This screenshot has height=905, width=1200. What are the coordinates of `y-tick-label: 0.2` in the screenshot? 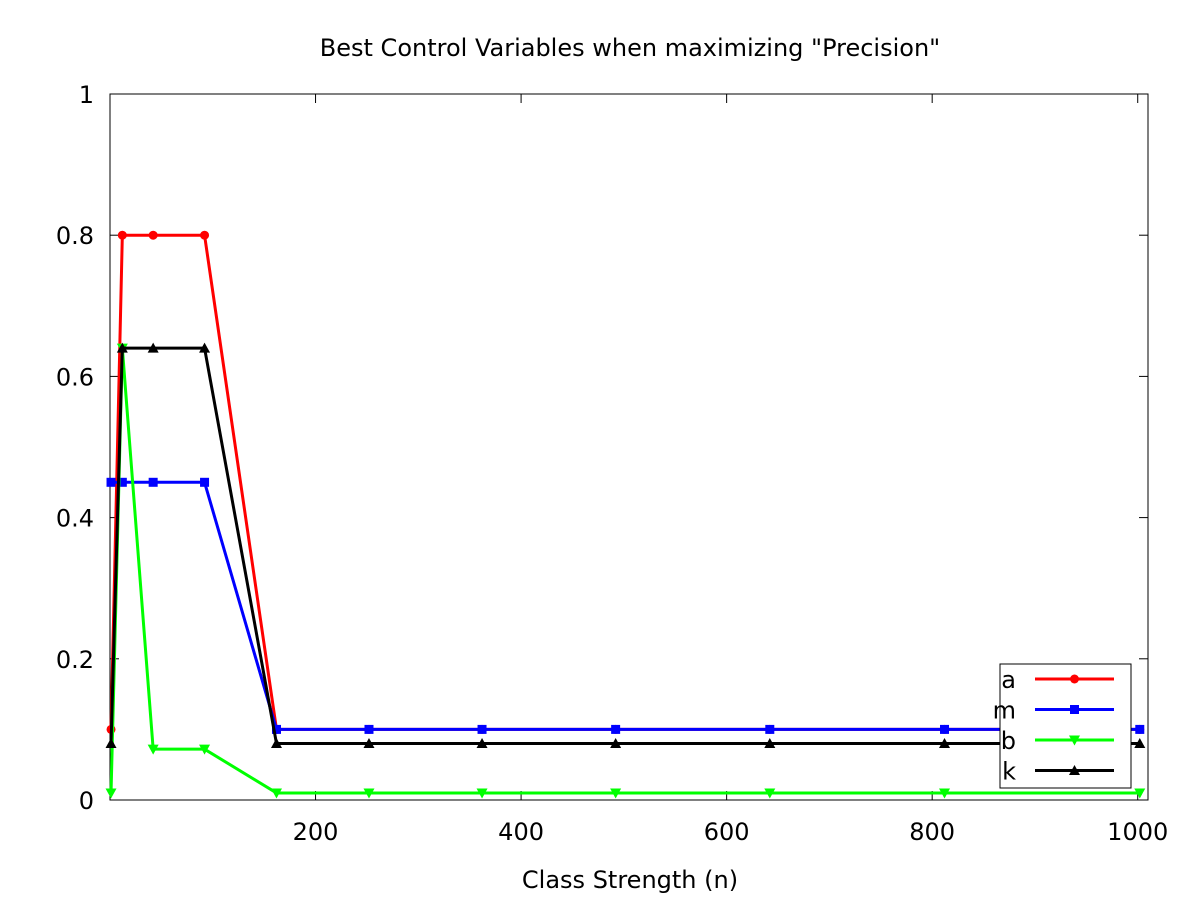 It's located at (75, 660).